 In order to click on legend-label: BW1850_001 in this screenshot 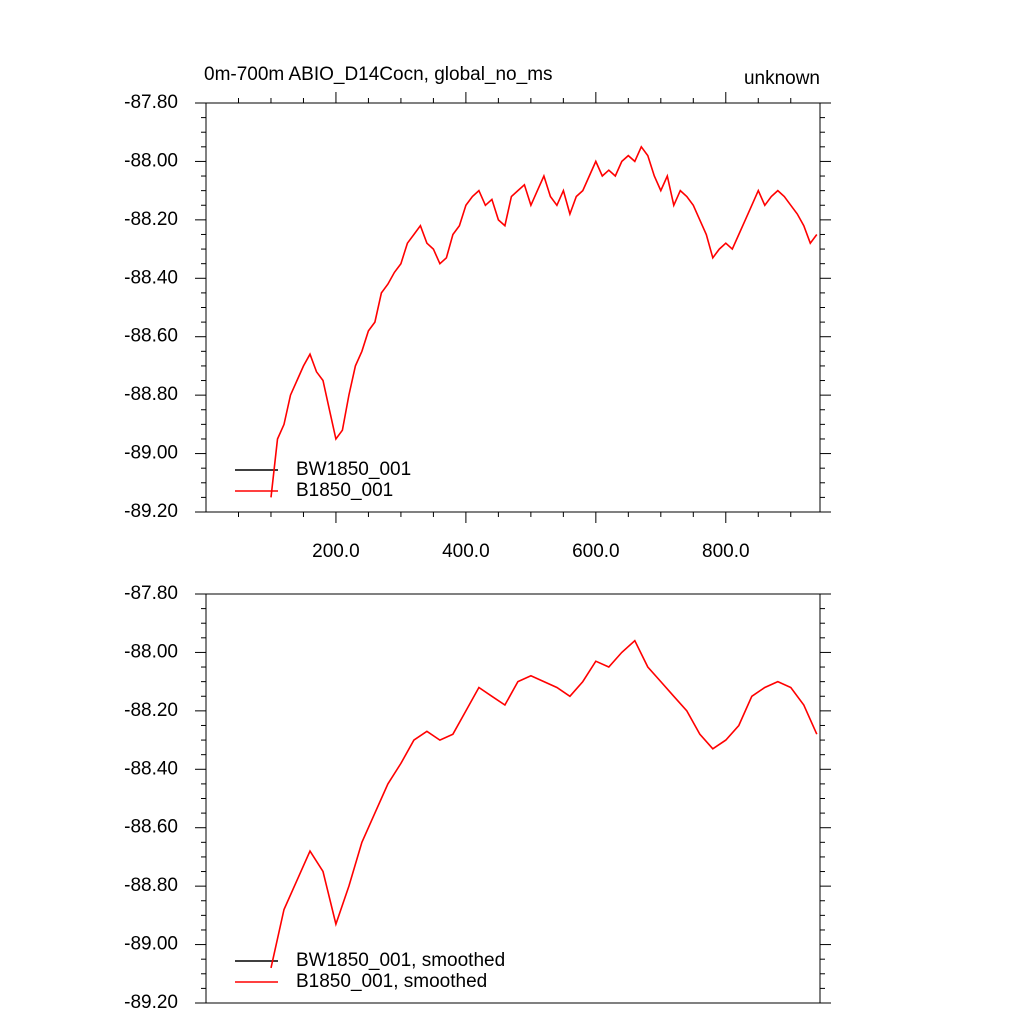, I will do `click(353, 469)`.